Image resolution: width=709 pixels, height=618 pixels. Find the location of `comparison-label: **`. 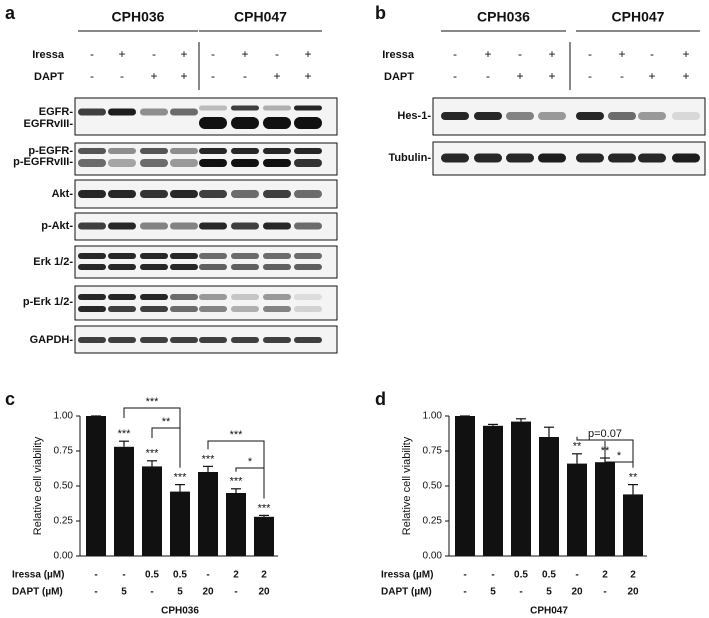

comparison-label: ** is located at coordinates (166, 422).